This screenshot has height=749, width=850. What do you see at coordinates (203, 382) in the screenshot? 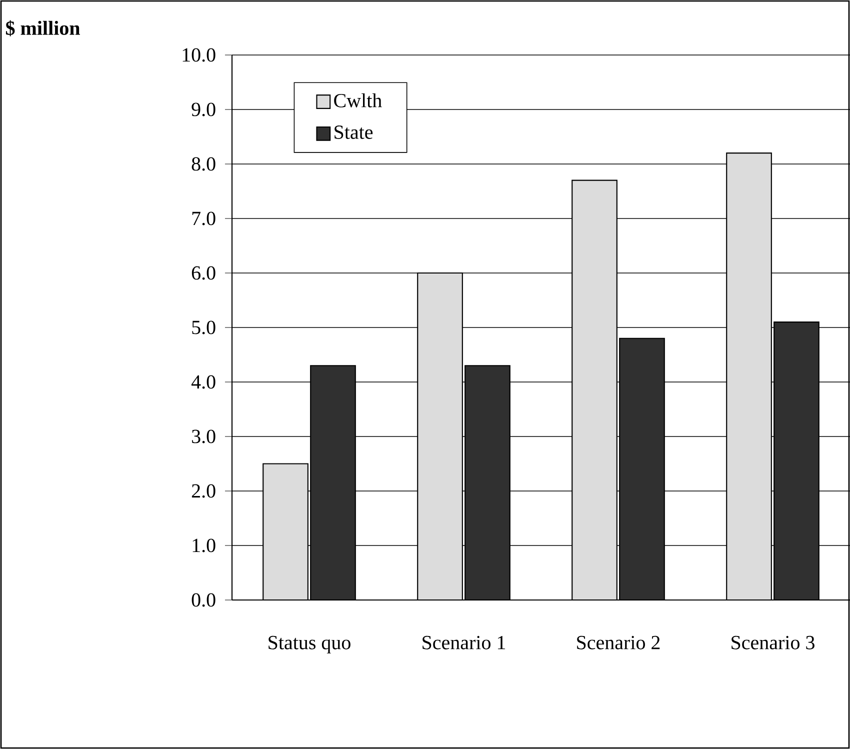
I see `y-tick-label: 4.0` at bounding box center [203, 382].